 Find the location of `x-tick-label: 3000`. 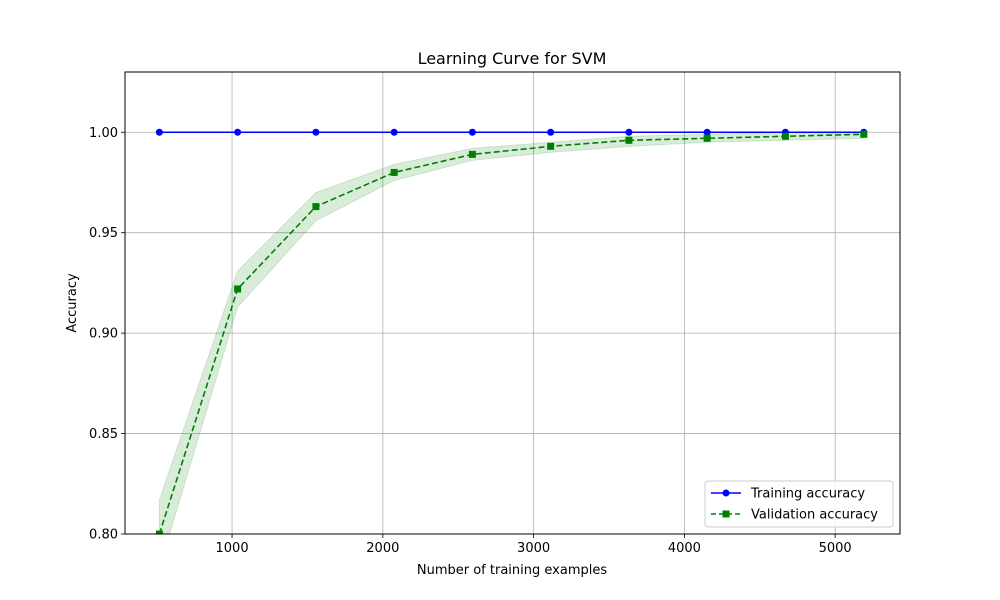

x-tick-label: 3000 is located at coordinates (533, 548).